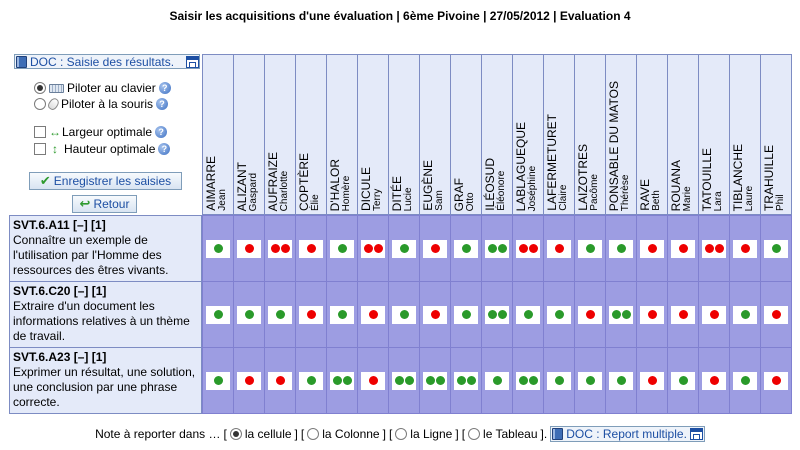 The height and width of the screenshot is (450, 800). I want to click on report-row-radio, so click(401, 434).